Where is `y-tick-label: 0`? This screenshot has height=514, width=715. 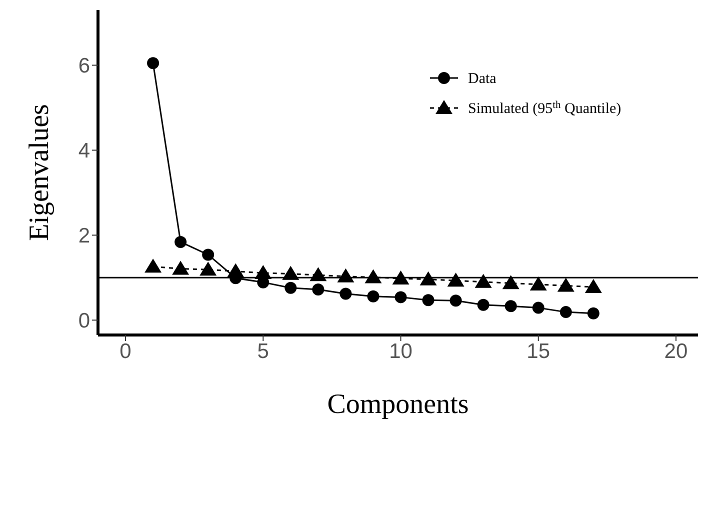 y-tick-label: 0 is located at coordinates (84, 321).